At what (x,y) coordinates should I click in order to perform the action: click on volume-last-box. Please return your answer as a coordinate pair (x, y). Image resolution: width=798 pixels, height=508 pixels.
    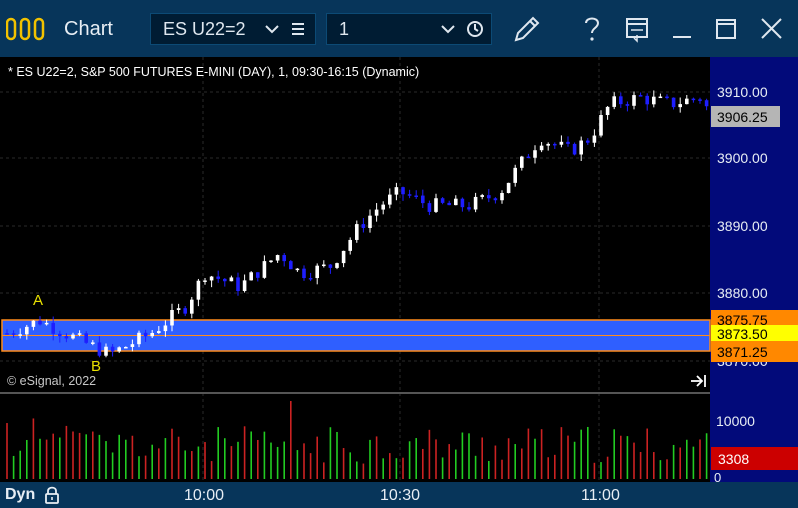
    Looking at the image, I should click on (754, 458).